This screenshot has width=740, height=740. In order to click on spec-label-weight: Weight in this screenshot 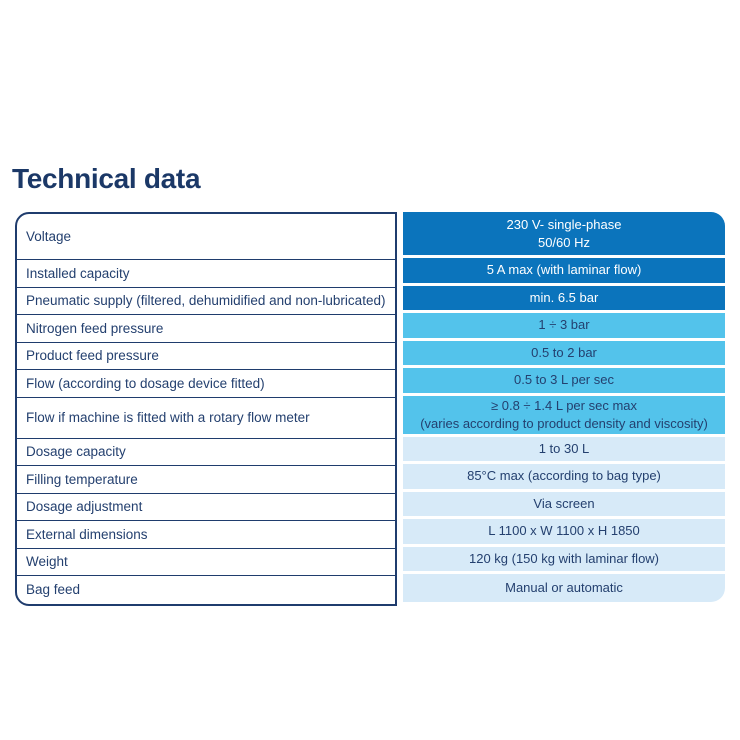, I will do `click(206, 562)`.